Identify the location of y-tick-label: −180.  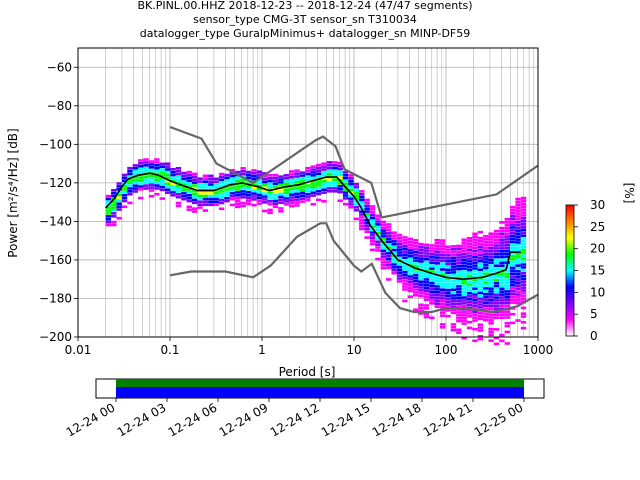
(55, 298).